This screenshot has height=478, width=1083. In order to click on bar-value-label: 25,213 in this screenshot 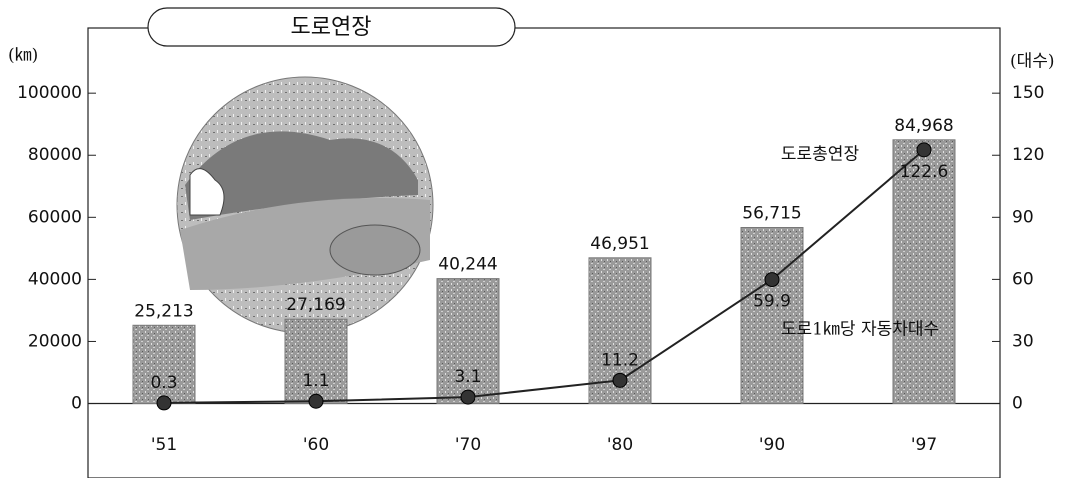, I will do `click(163, 311)`.